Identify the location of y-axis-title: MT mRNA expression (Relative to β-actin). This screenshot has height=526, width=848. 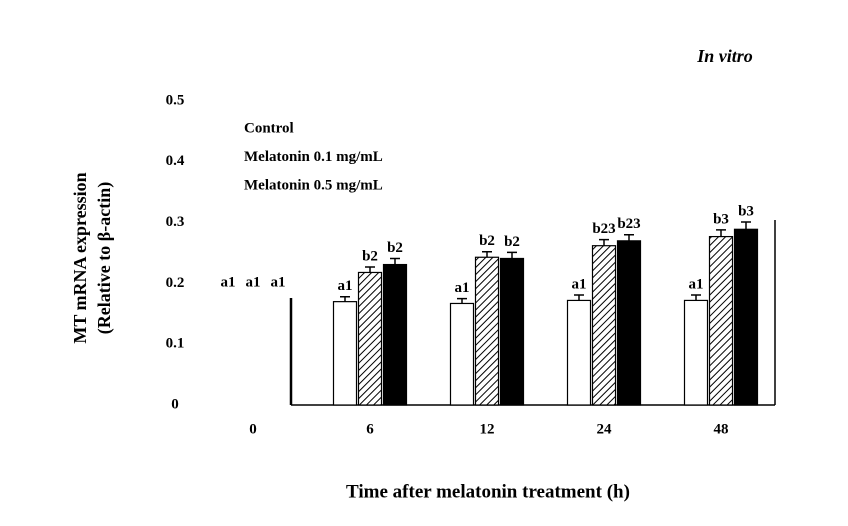
(92, 257).